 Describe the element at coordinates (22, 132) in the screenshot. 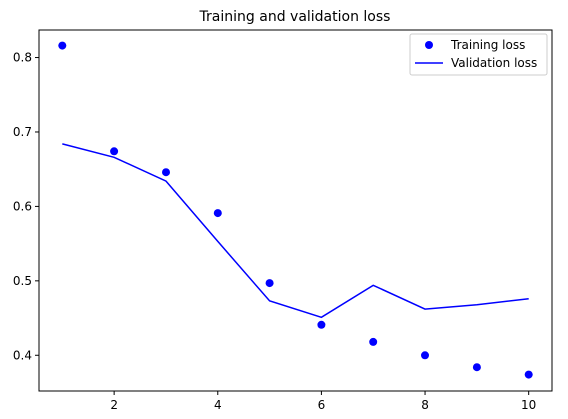

I see `y-tick-label: 0.7` at that location.